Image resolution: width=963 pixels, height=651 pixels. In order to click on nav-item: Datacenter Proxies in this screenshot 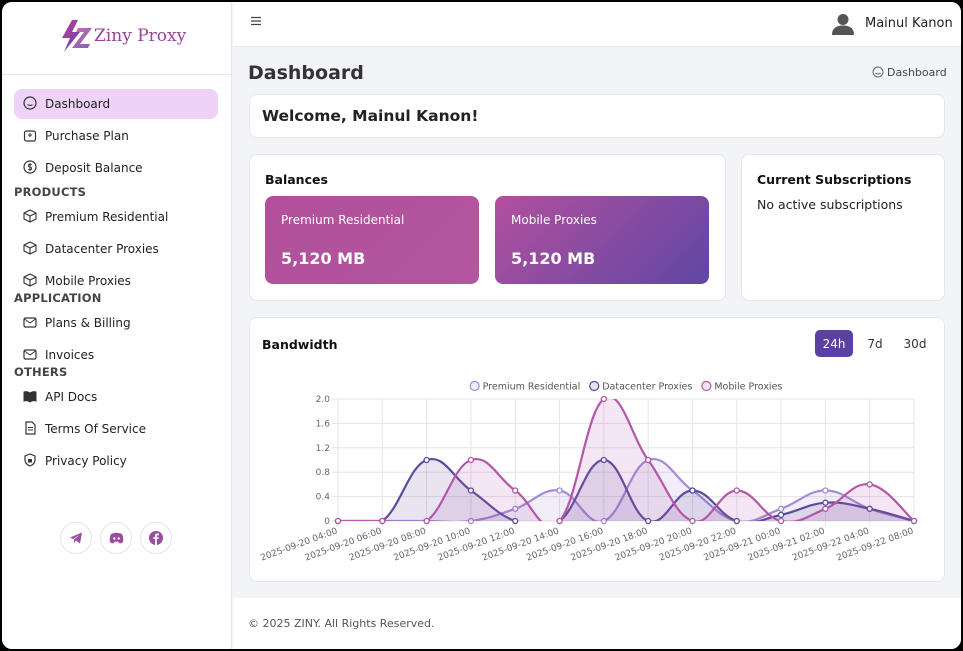, I will do `click(116, 249)`.